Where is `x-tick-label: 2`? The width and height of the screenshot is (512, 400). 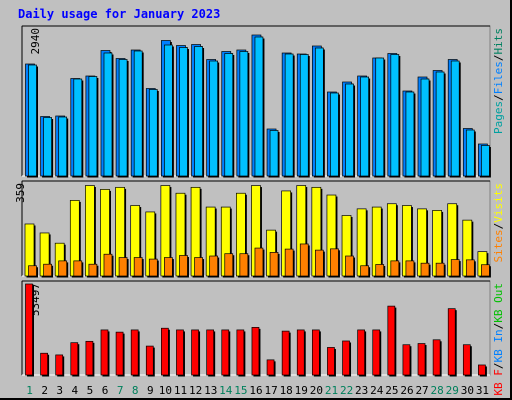
x-tick-label: 2 is located at coordinates (44, 390).